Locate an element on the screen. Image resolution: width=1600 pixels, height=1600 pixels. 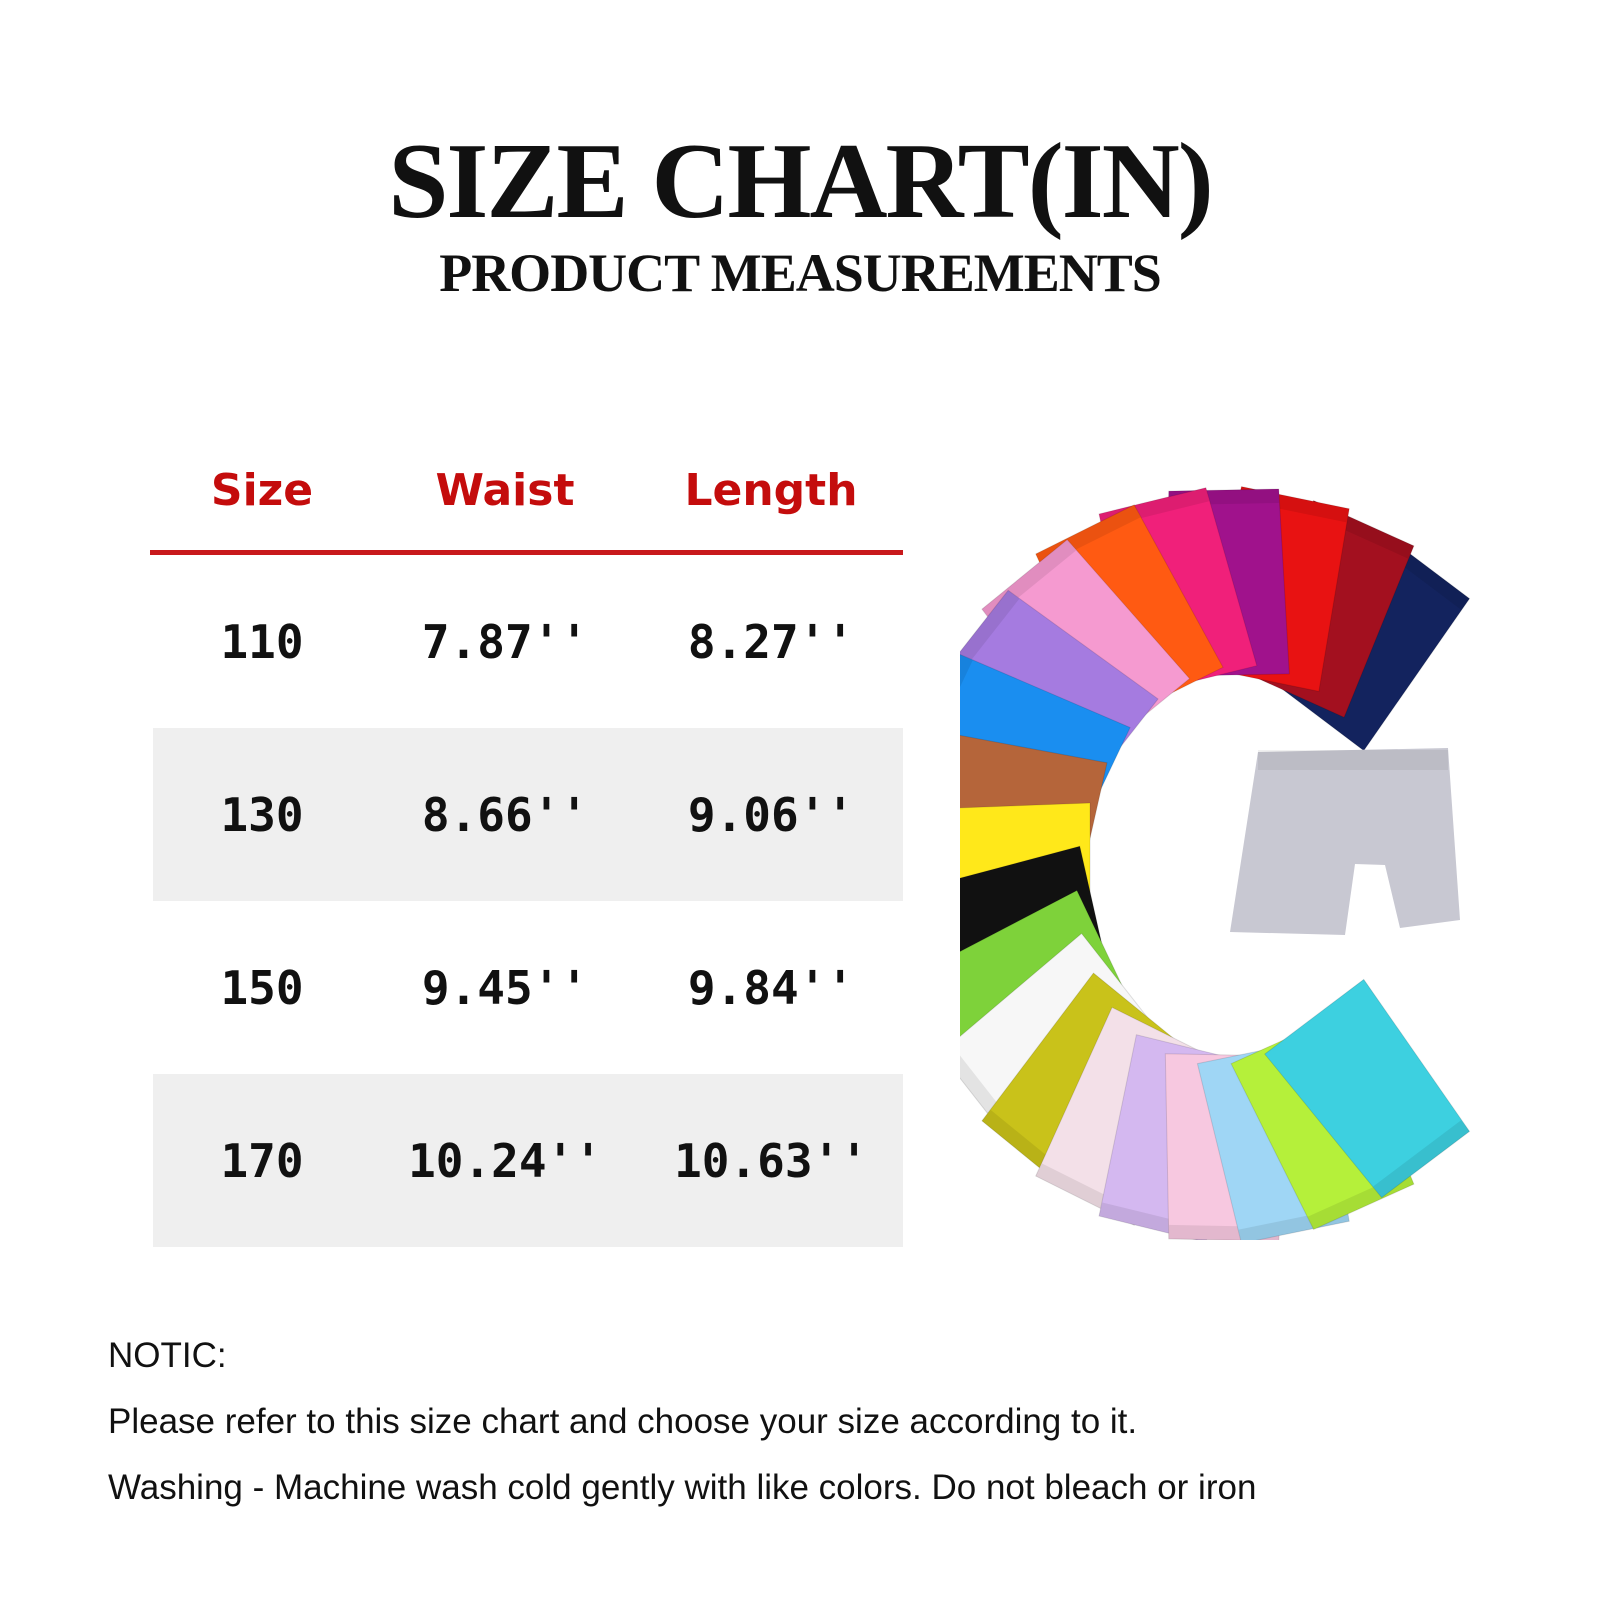
table-row: 150 9.45'' 9.84'' is located at coordinates (528, 987).